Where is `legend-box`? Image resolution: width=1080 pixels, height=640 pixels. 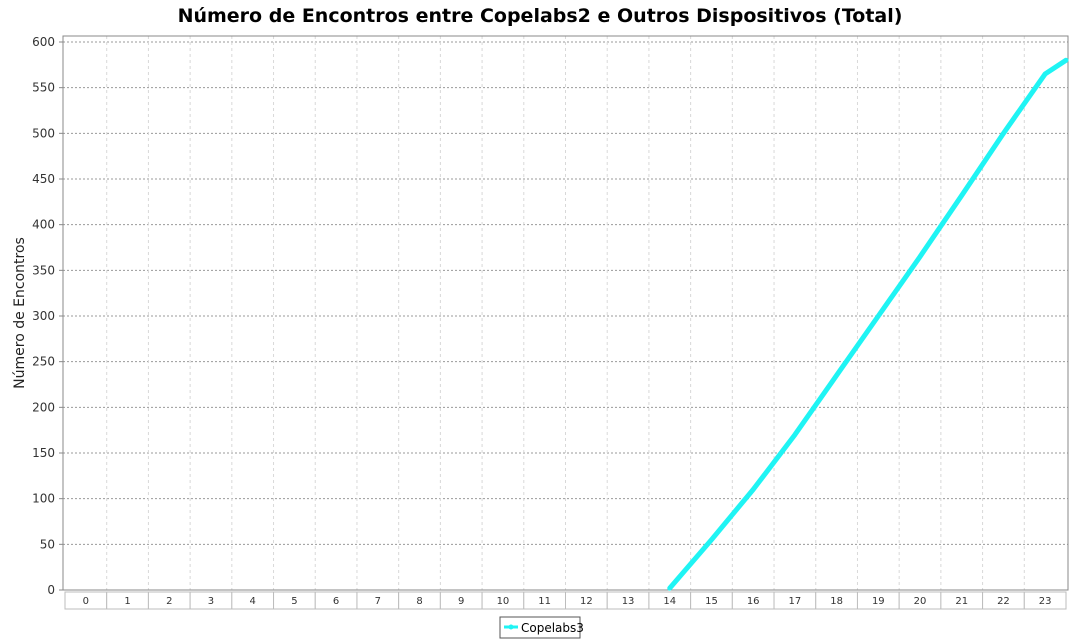
legend-box is located at coordinates (540, 627).